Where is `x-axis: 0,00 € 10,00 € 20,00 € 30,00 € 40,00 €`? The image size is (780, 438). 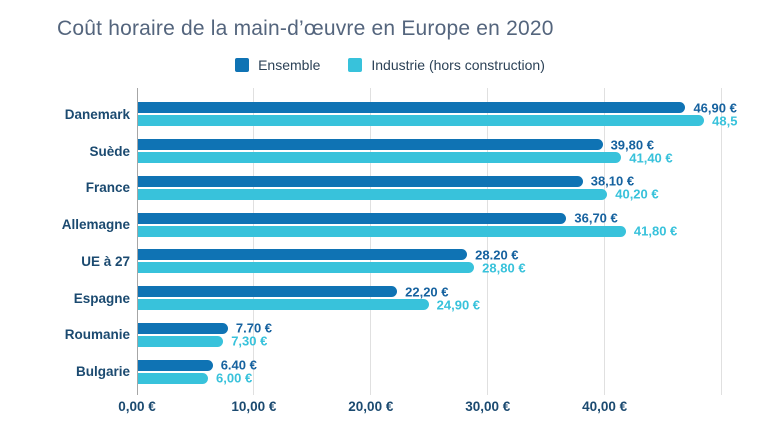 x-axis: 0,00 € 10,00 € 20,00 € 30,00 € 40,00 € is located at coordinates (449, 408).